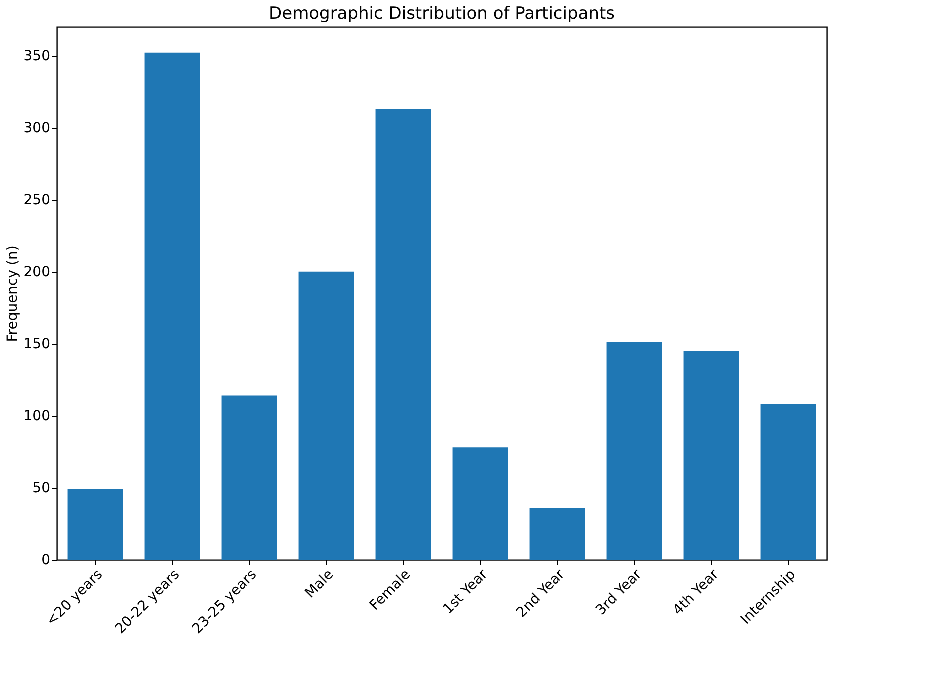 The width and height of the screenshot is (929, 695). Describe the element at coordinates (37, 128) in the screenshot. I see `y-tick-label: 300` at that location.